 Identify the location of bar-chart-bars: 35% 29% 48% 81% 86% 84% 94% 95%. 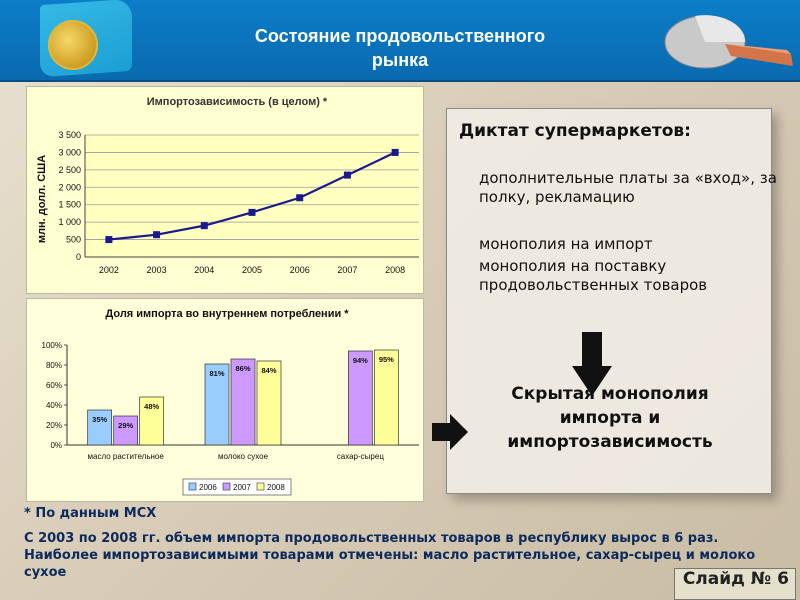
(243, 397).